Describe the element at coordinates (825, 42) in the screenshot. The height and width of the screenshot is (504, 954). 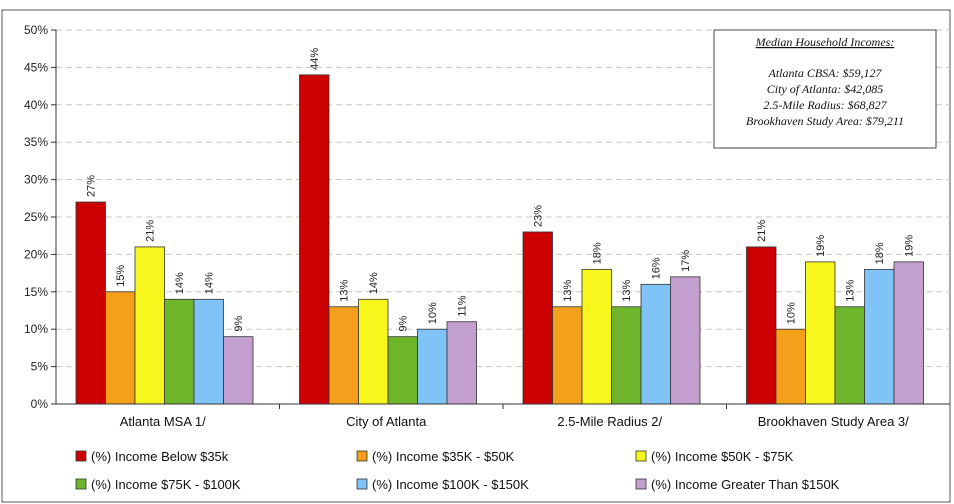
I see `info-box-title: Median Household Incomes:` at that location.